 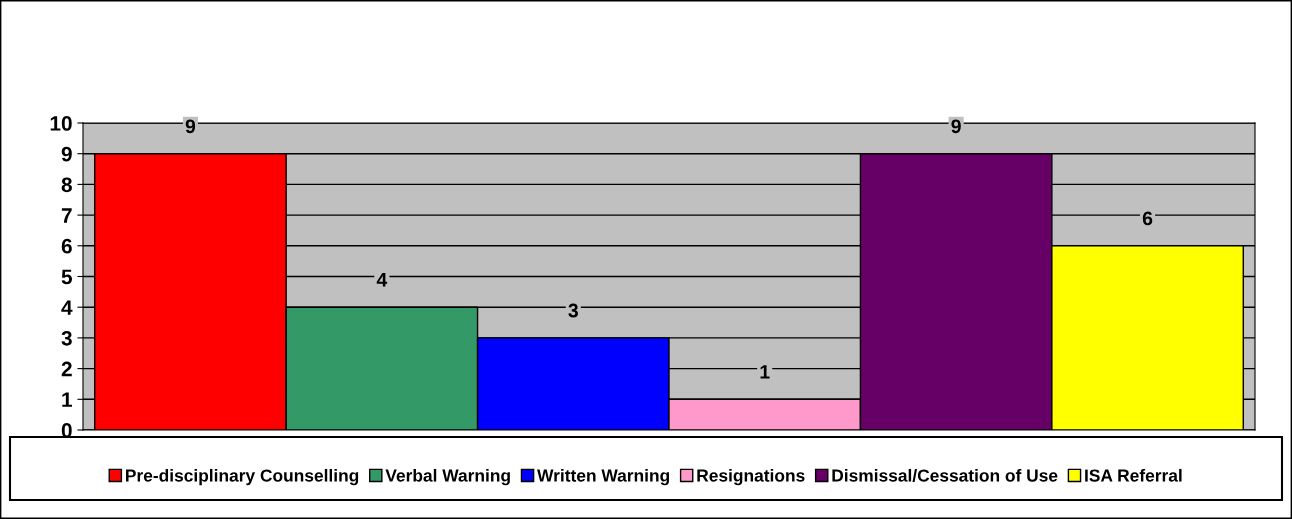 What do you see at coordinates (1147, 218) in the screenshot?
I see `data-label: 6` at bounding box center [1147, 218].